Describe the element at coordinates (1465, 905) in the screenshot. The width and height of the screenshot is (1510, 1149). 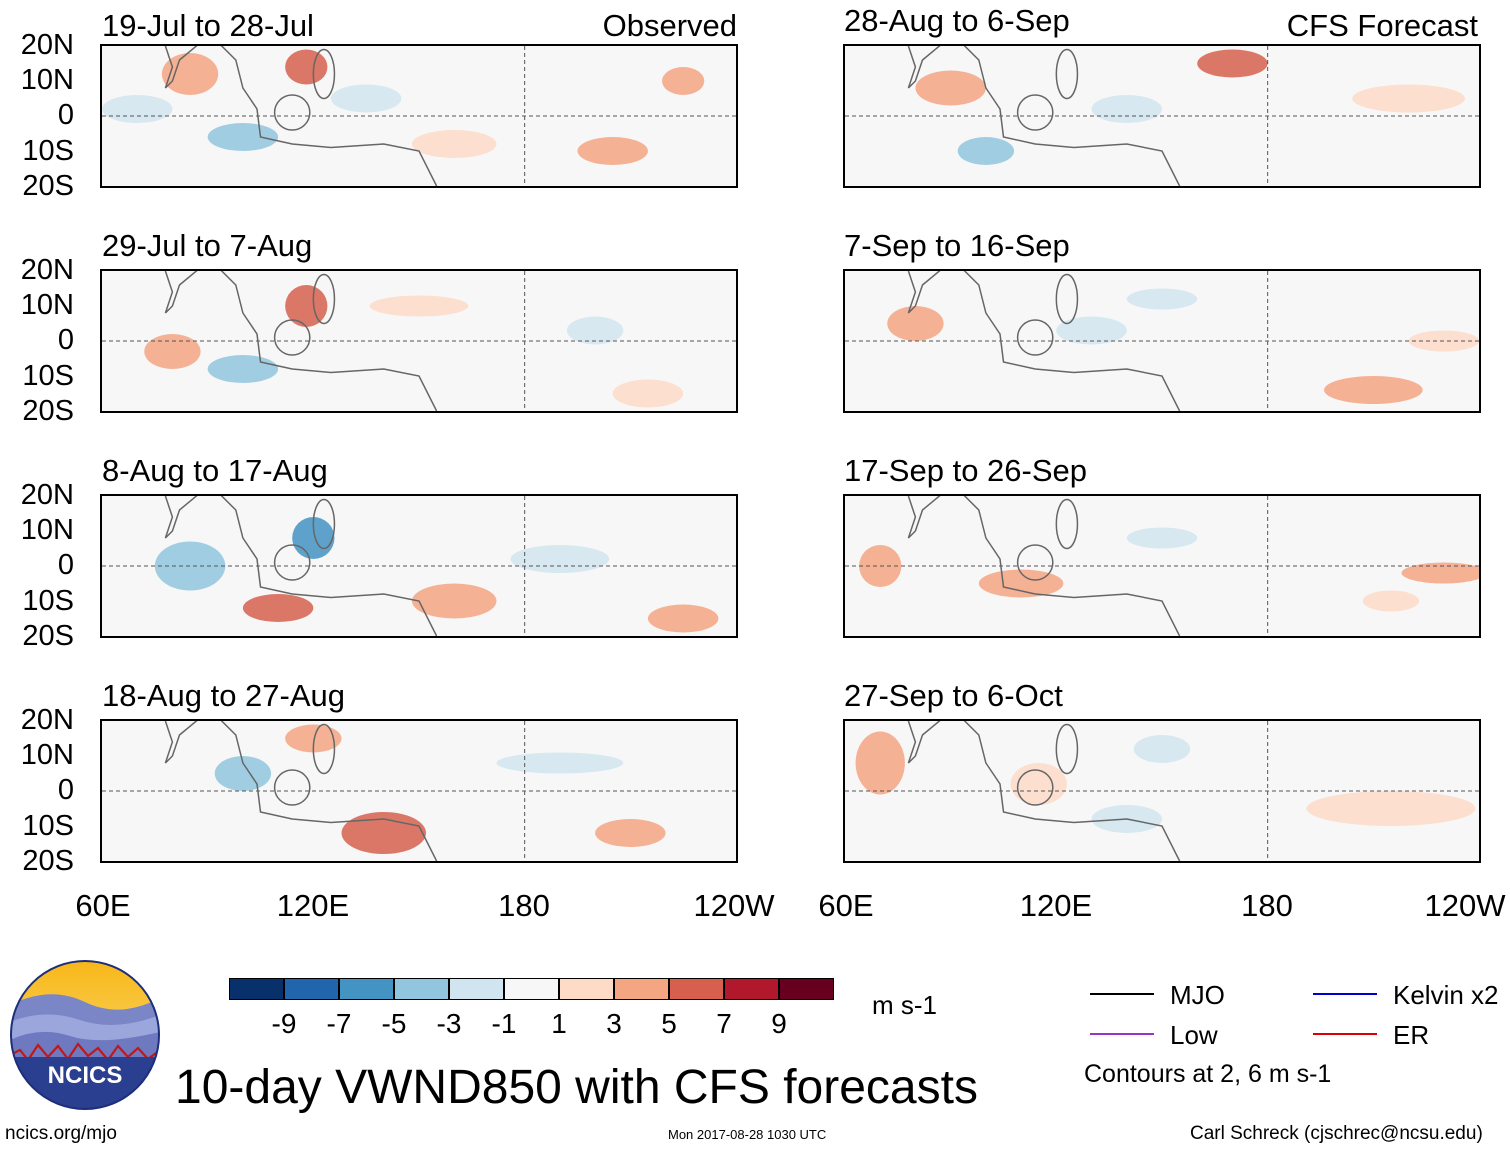
I see `lon-tick-label-right: 120W` at that location.